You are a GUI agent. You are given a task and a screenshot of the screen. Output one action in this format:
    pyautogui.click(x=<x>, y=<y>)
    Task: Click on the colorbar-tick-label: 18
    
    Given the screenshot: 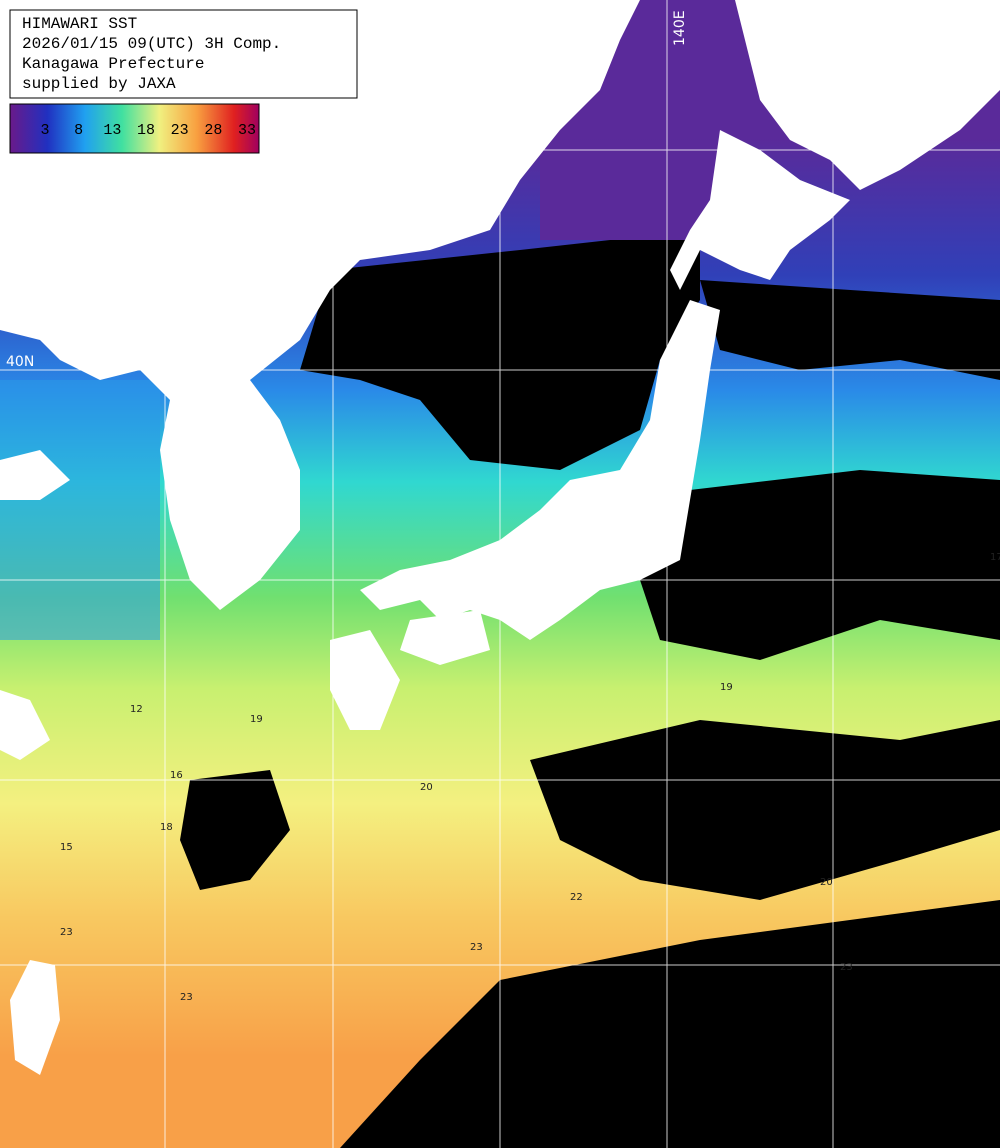 What is the action you would take?
    pyautogui.click(x=146, y=130)
    